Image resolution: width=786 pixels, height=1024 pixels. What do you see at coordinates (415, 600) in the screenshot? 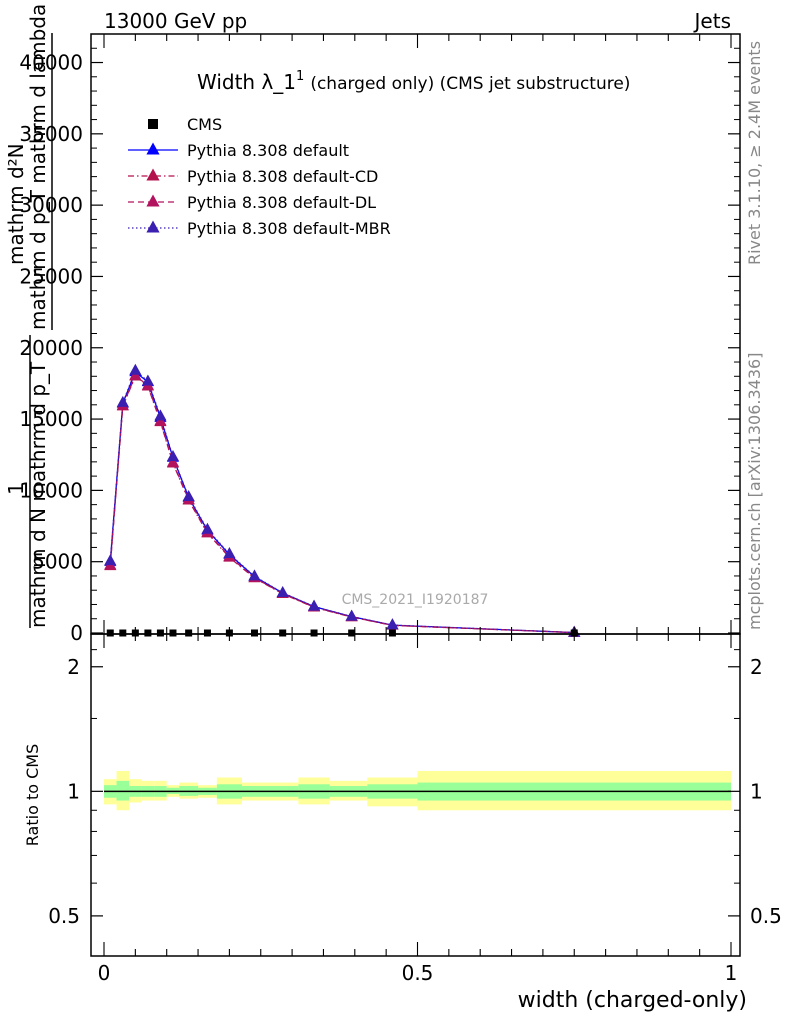
I see `watermark-label: CMS_2021_I1920187` at bounding box center [415, 600].